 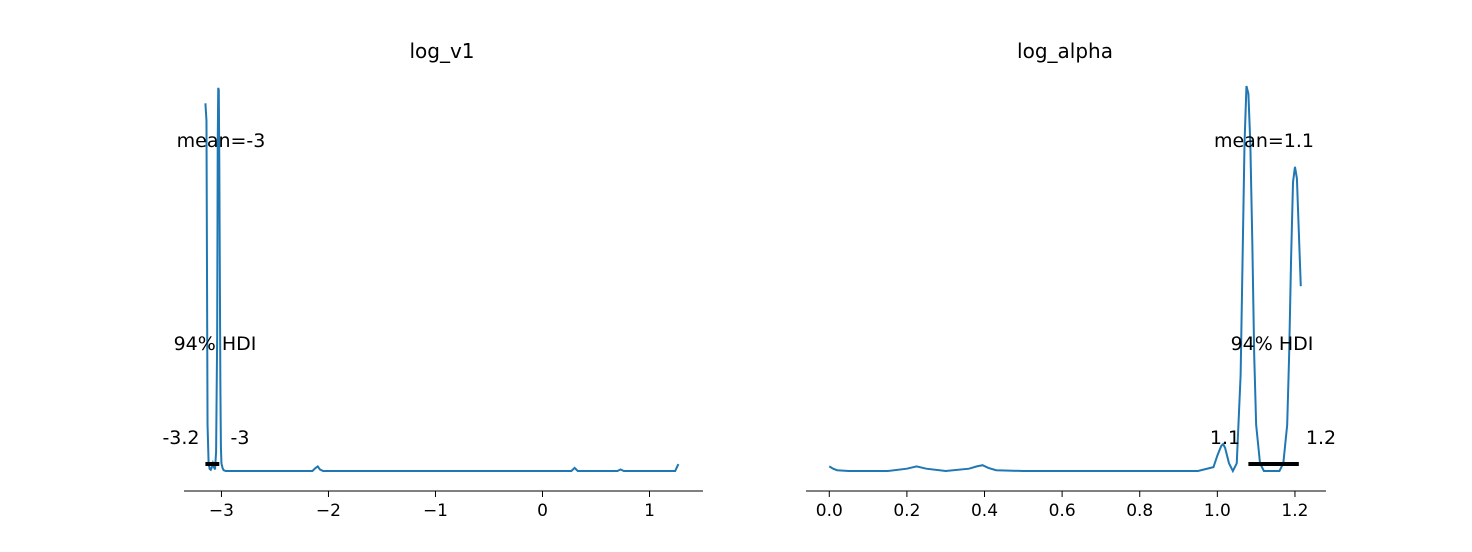 What do you see at coordinates (1321, 438) in the screenshot?
I see `hdi-high-label: 1.2` at bounding box center [1321, 438].